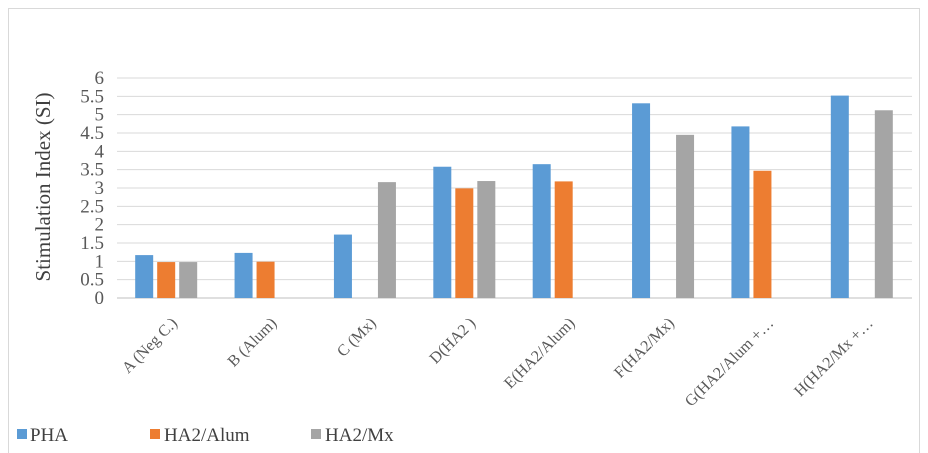  I want to click on legend-label-1: HA2/Alum, so click(207, 435).